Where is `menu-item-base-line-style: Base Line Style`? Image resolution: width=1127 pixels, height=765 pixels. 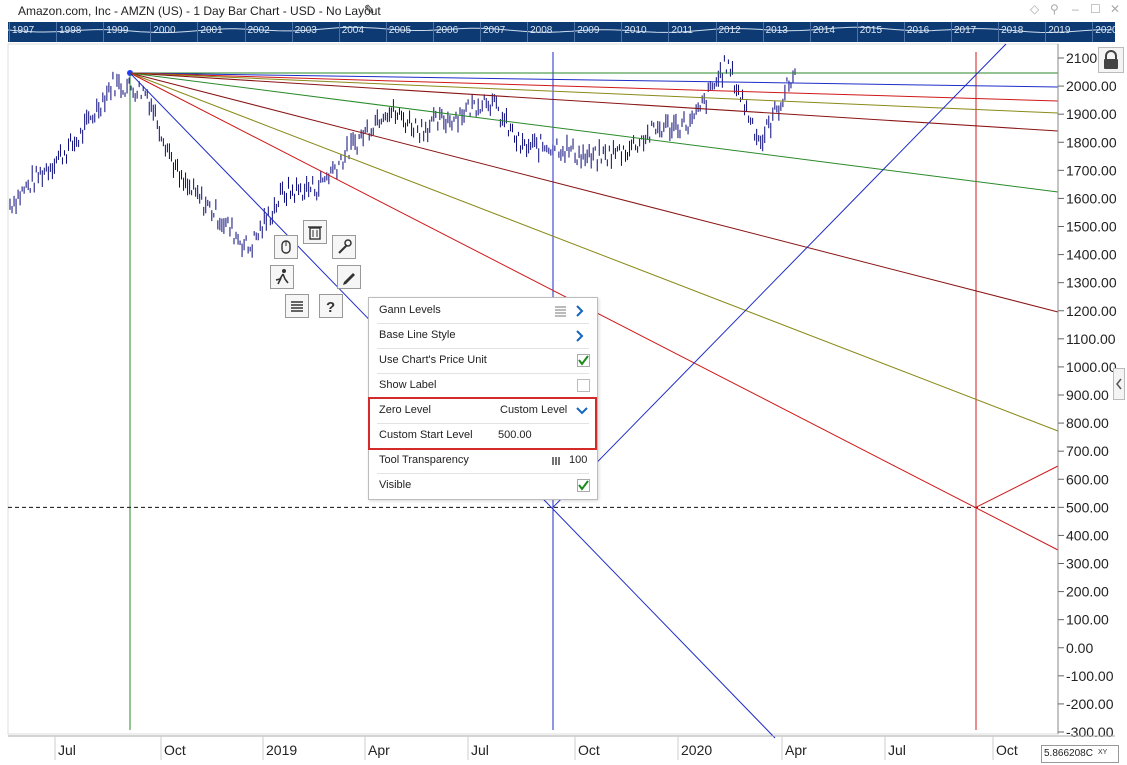 menu-item-base-line-style: Base Line Style is located at coordinates (483, 335).